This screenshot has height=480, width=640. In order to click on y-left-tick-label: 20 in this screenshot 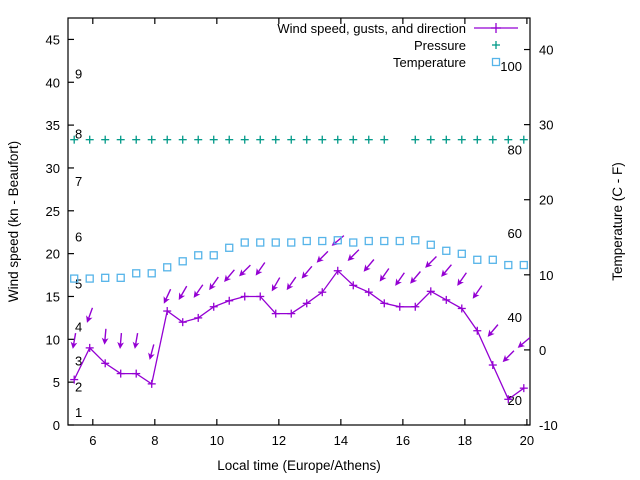, I will do `click(53, 254)`.